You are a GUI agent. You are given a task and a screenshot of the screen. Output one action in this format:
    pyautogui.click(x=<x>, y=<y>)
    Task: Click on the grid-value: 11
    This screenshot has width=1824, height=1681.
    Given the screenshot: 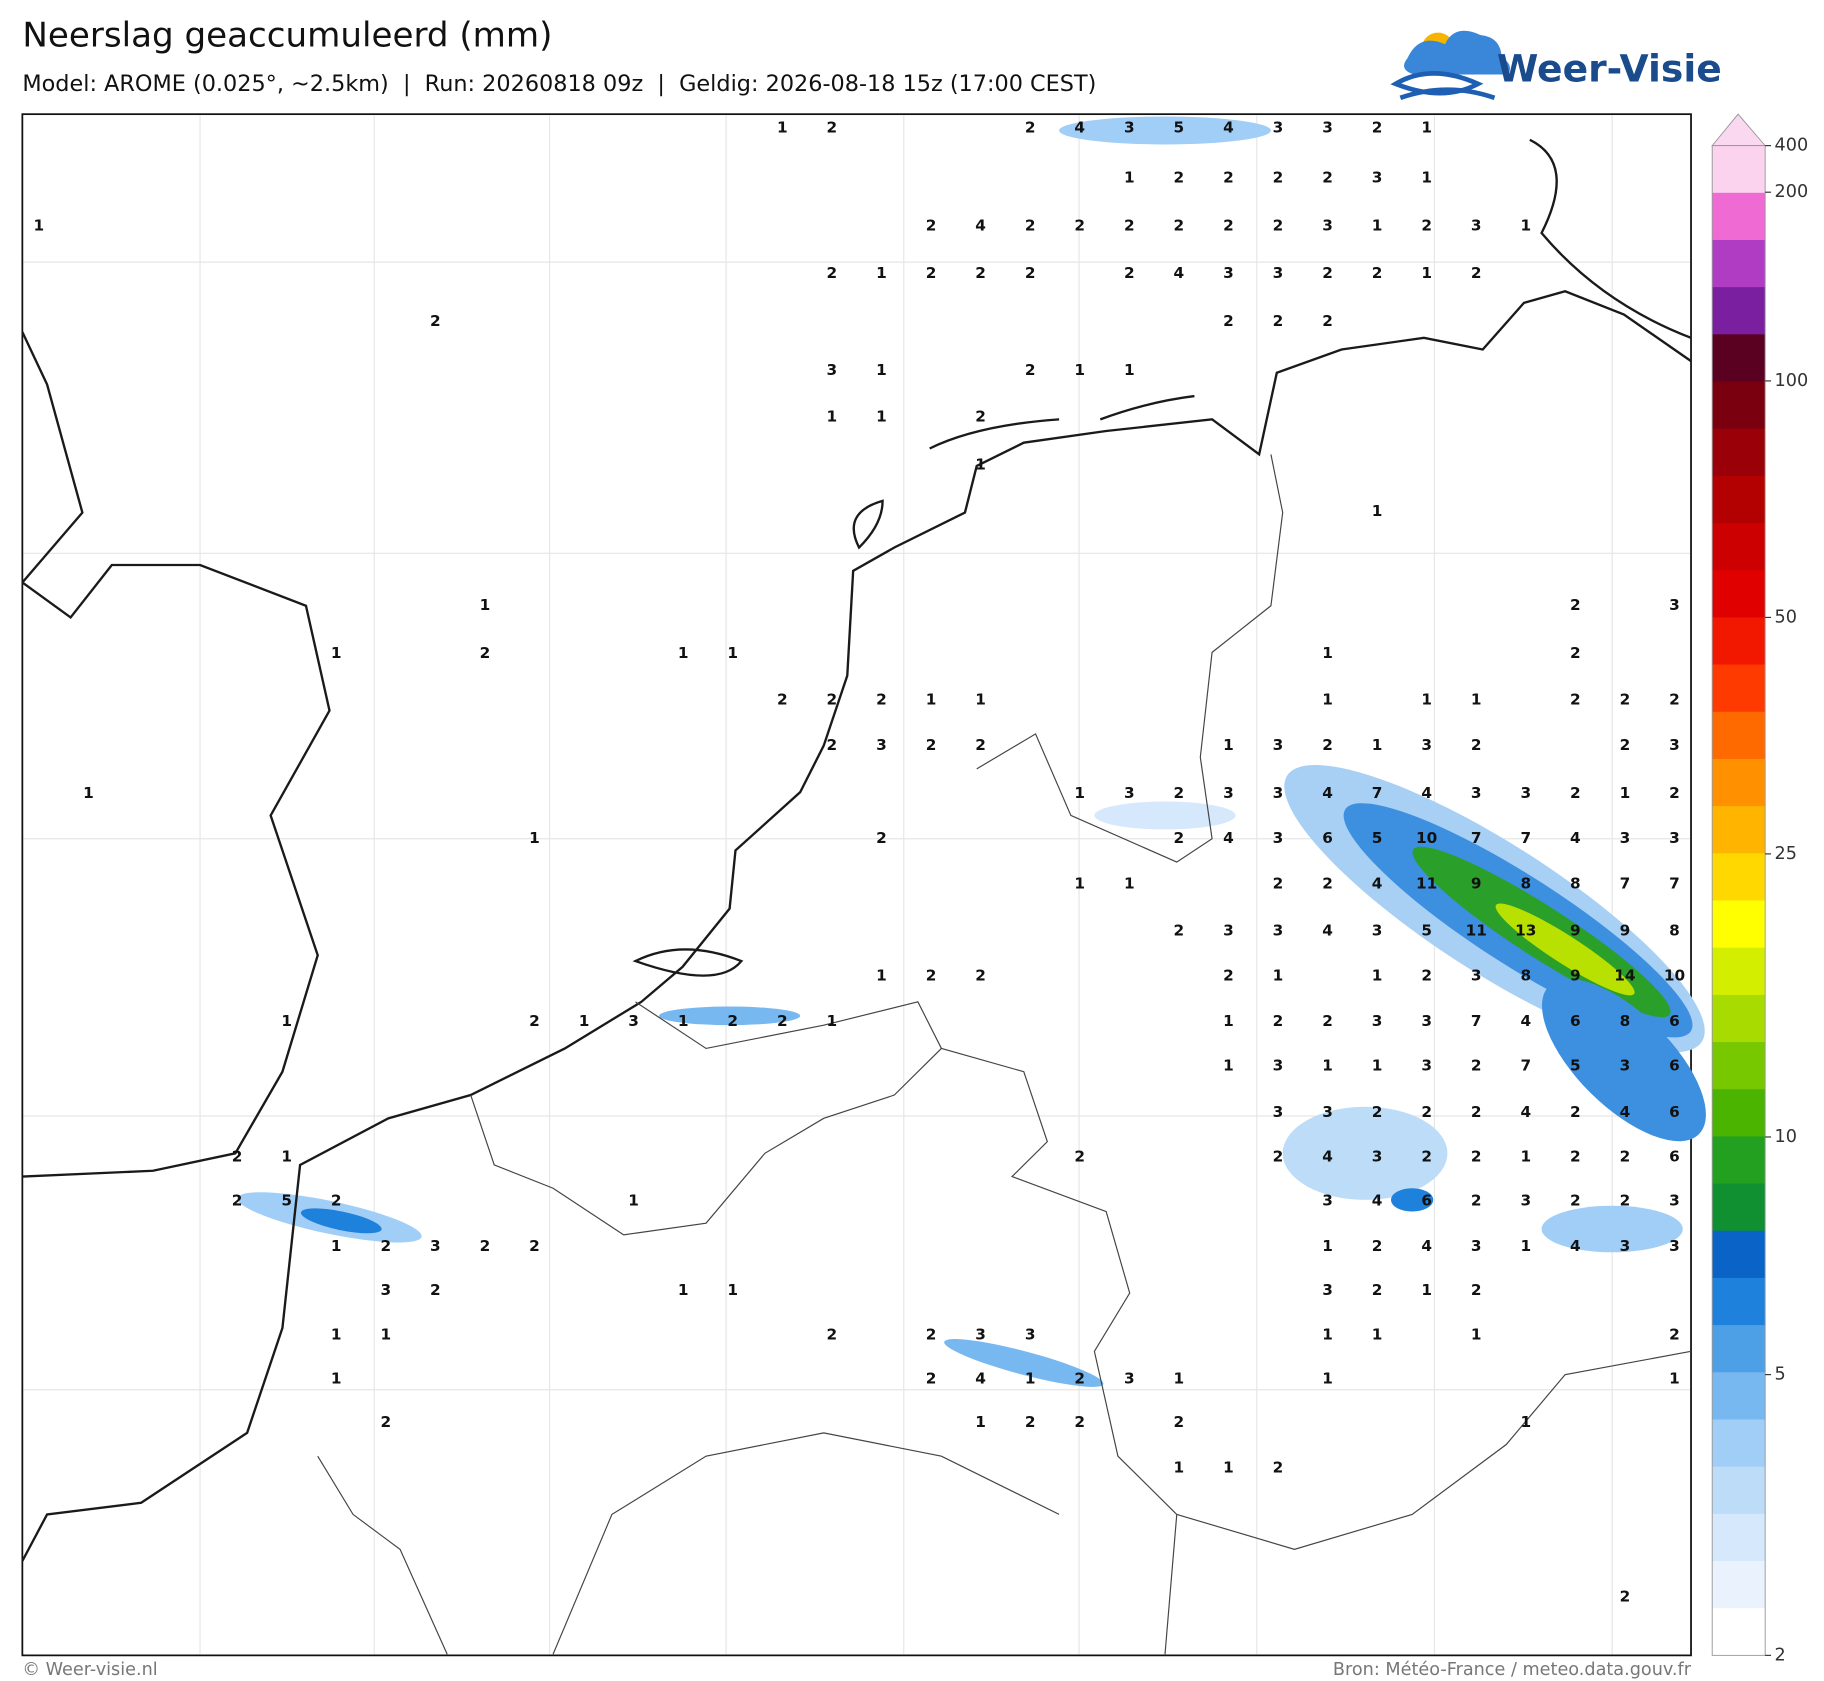 What is the action you would take?
    pyautogui.click(x=1426, y=884)
    